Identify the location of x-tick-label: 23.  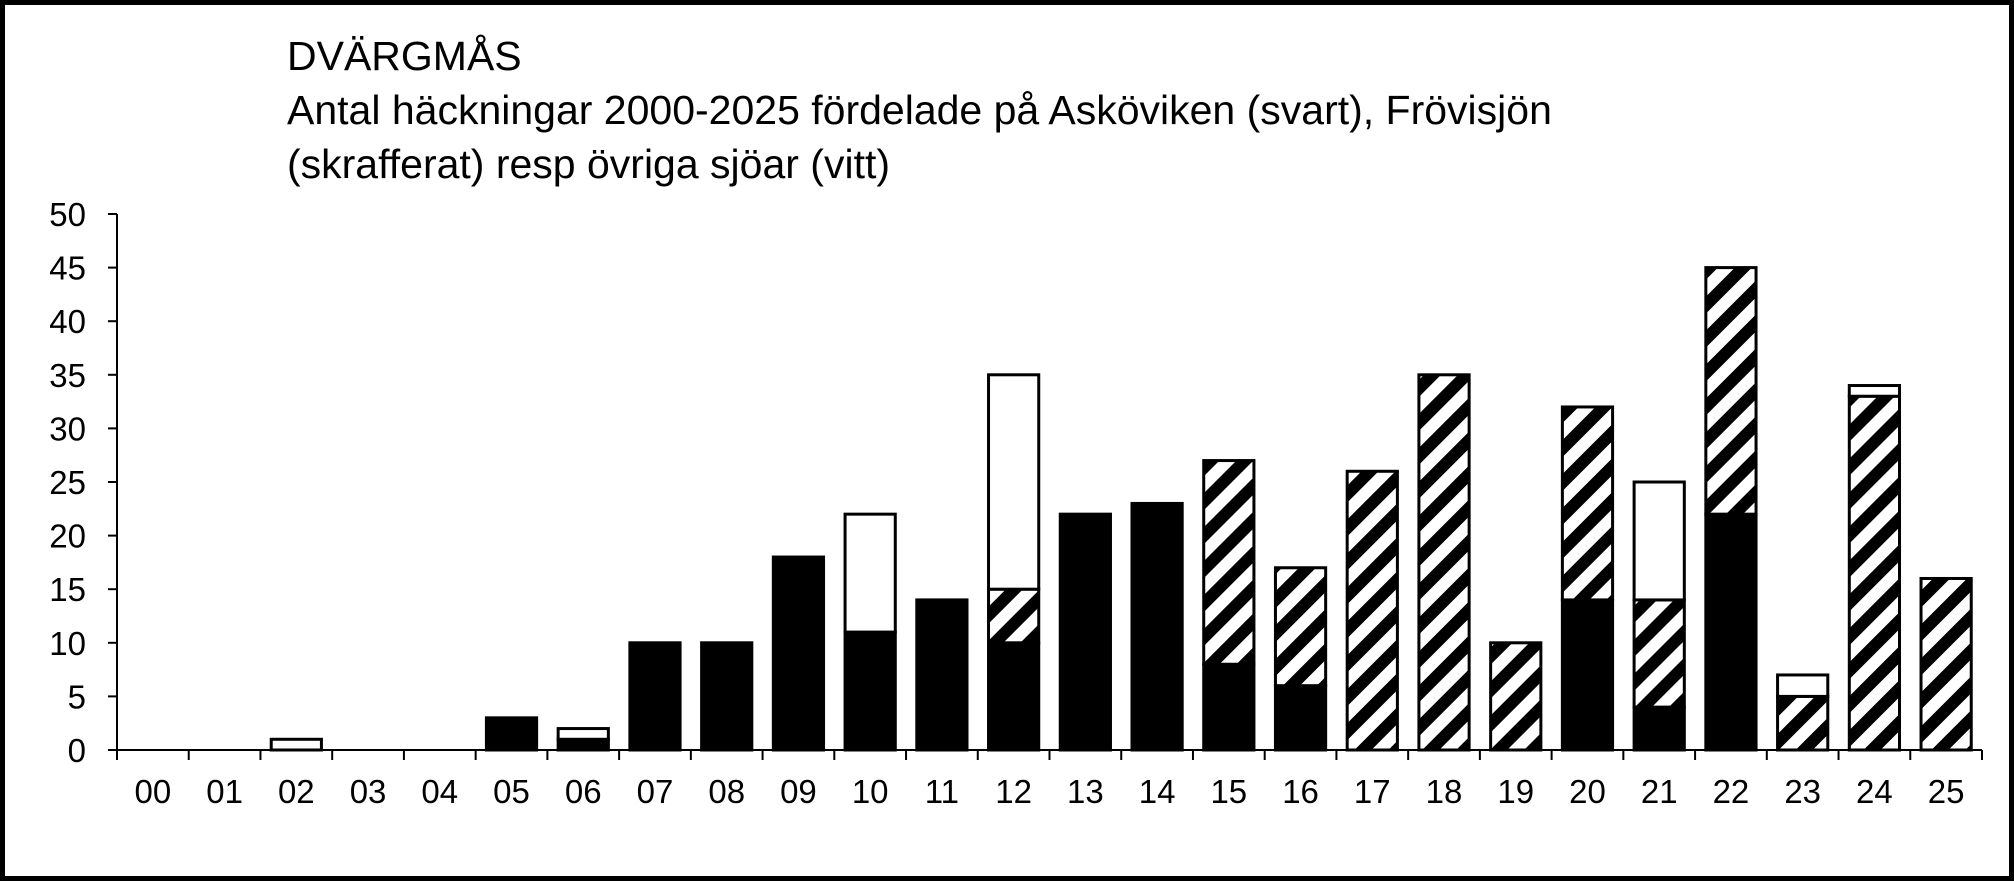
(1802, 791).